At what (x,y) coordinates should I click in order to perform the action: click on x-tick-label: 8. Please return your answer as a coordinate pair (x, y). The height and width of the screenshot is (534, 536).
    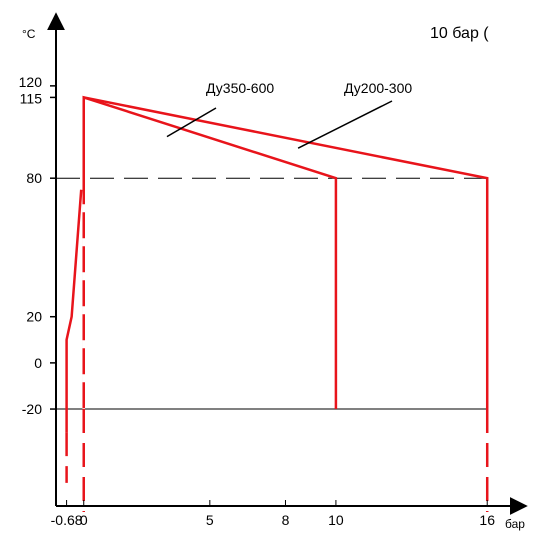
    Looking at the image, I should click on (286, 520).